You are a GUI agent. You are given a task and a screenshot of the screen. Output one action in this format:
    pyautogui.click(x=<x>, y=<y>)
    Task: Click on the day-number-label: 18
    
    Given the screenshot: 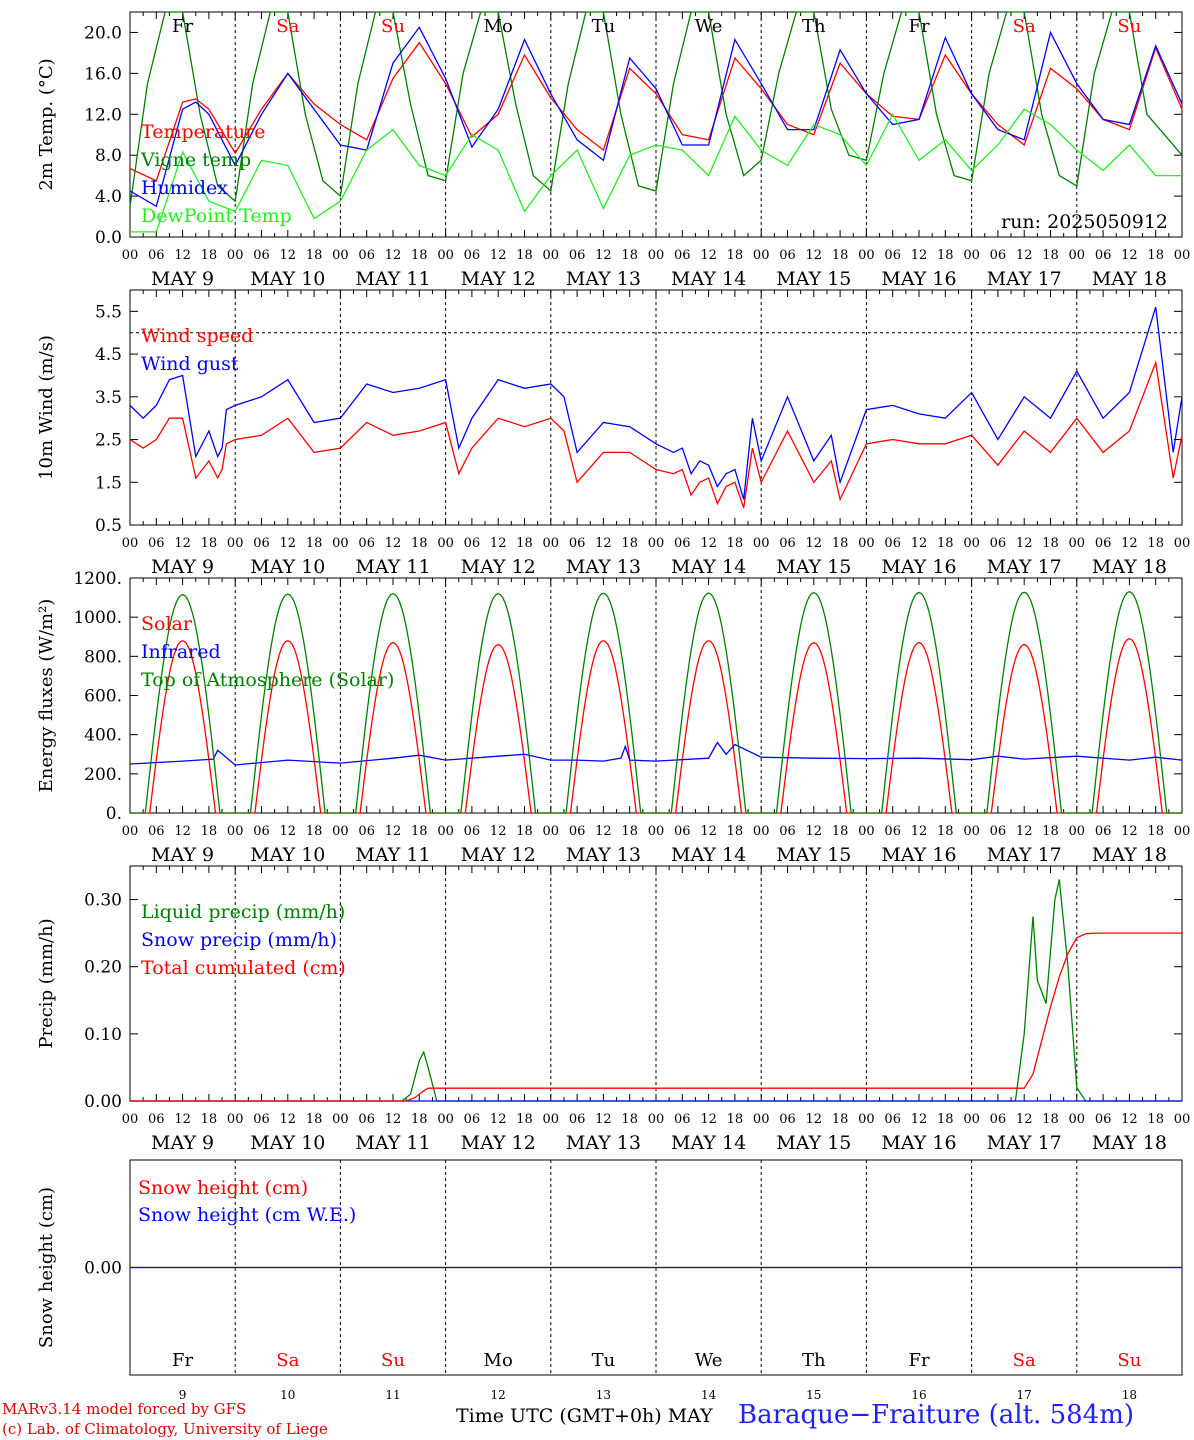 What is the action you would take?
    pyautogui.click(x=1129, y=1395)
    